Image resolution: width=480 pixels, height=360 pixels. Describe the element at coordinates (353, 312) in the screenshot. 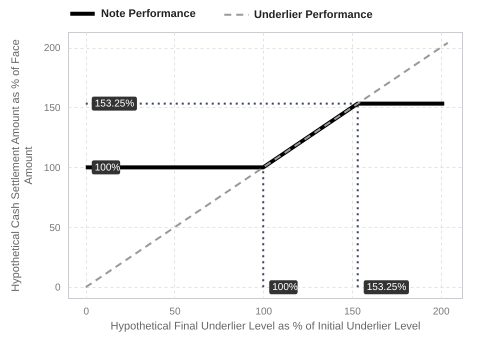

I see `x-tick-label: 150` at that location.